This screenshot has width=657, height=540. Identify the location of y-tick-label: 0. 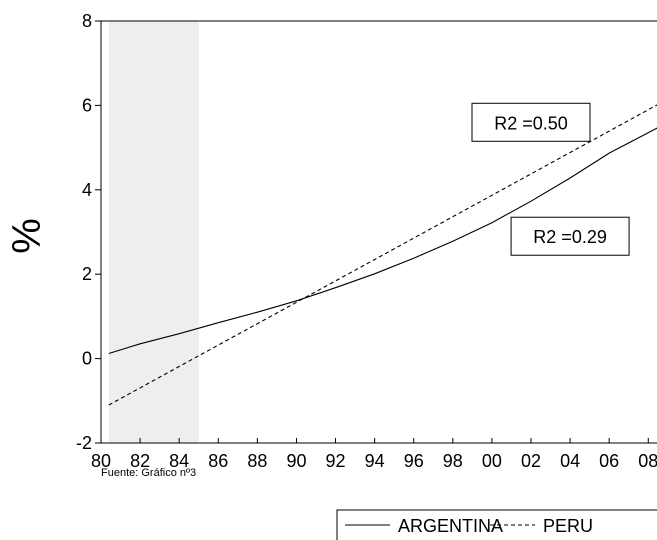
(87, 359).